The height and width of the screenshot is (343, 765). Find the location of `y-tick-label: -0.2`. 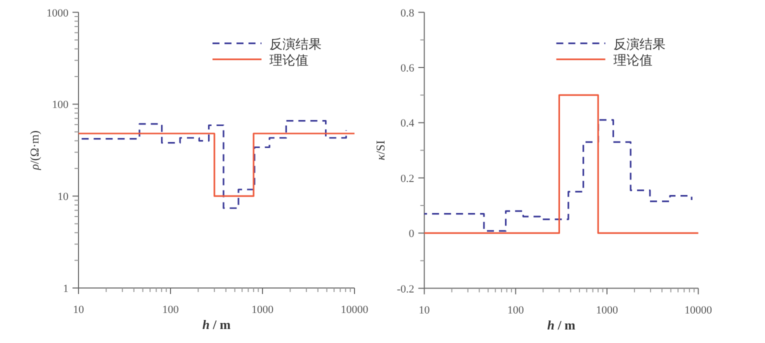

y-tick-label: -0.2 is located at coordinates (405, 289).